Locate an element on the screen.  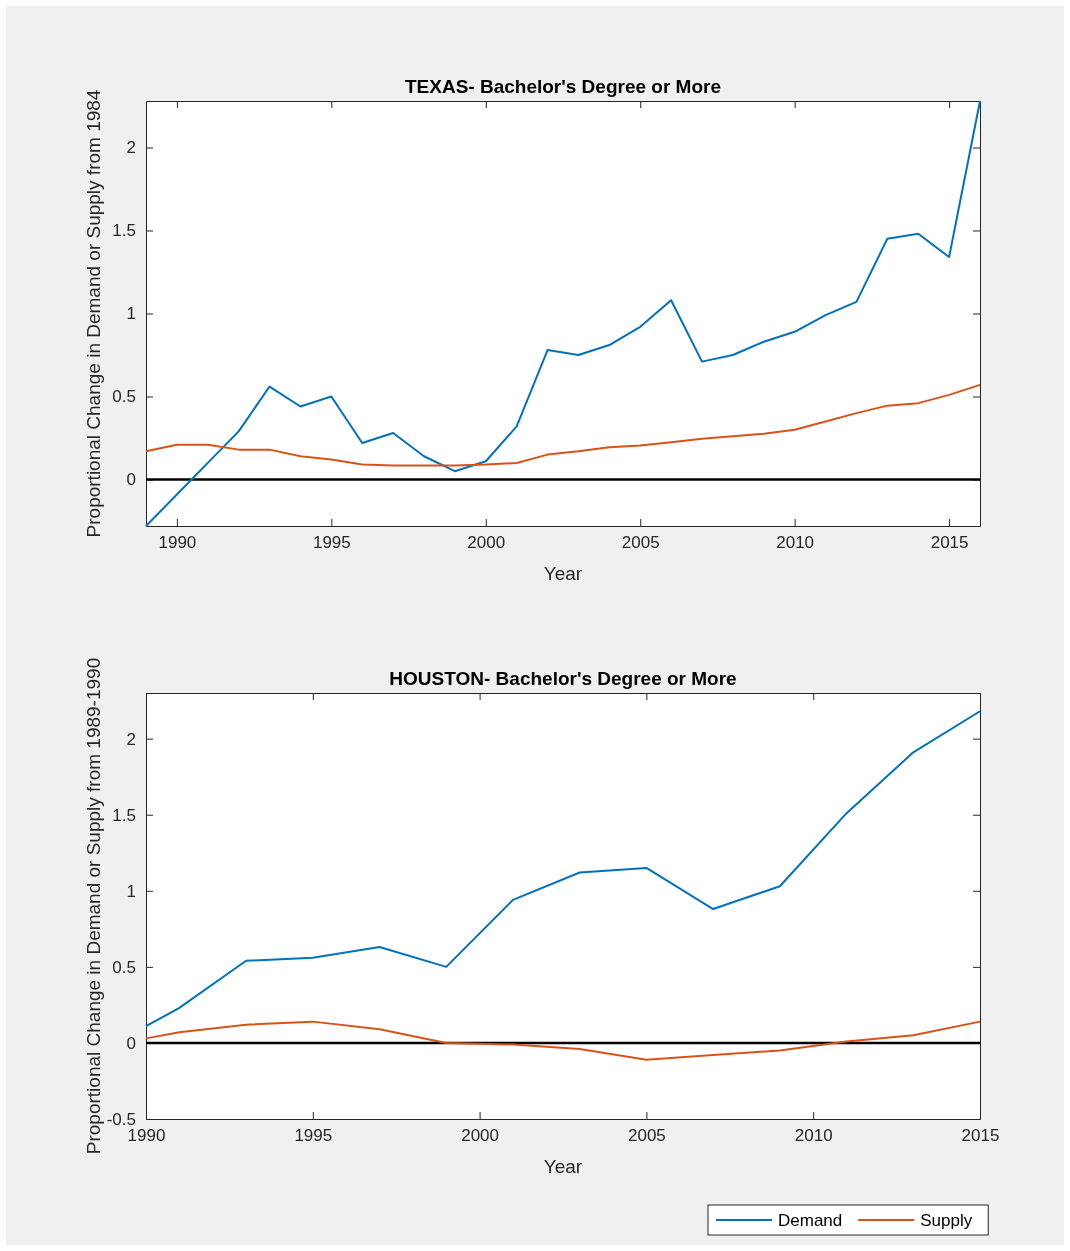
chart-title: HOUSTON- Bachelor's Degree or More is located at coordinates (563, 678).